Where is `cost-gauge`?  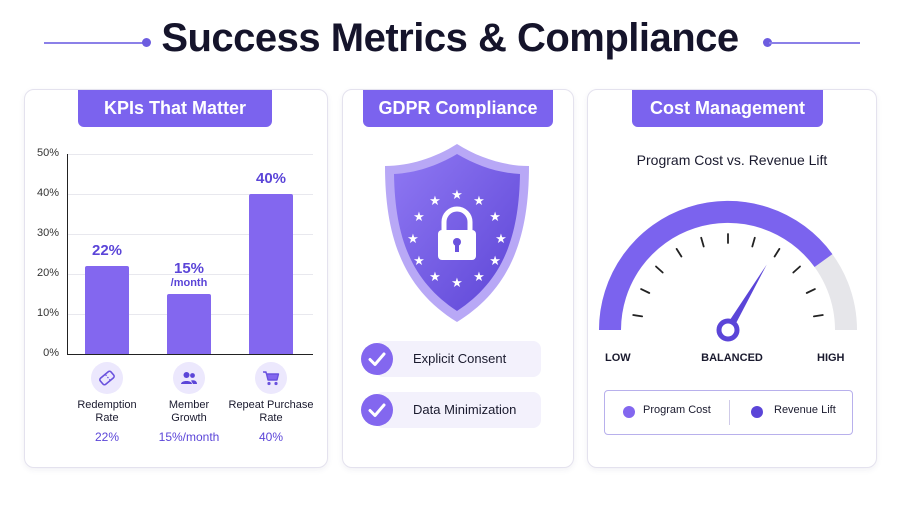
cost-gauge is located at coordinates (728, 271).